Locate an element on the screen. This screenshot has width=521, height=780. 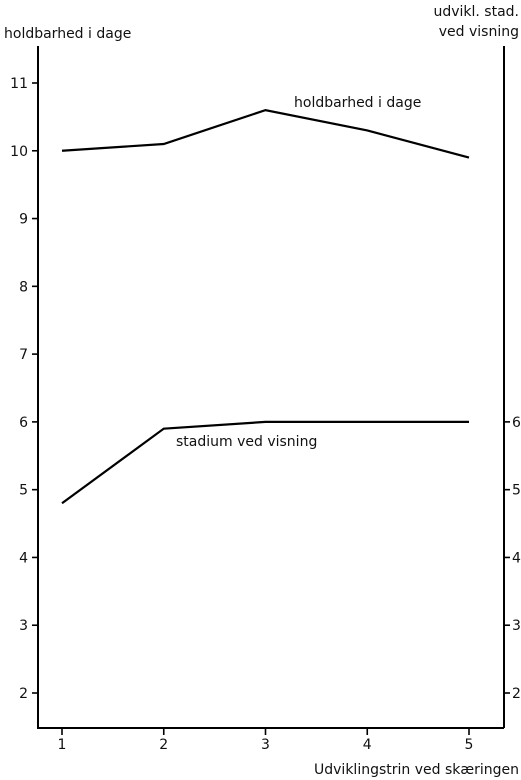
right-y-tick-label: 4 is located at coordinates (516, 558).